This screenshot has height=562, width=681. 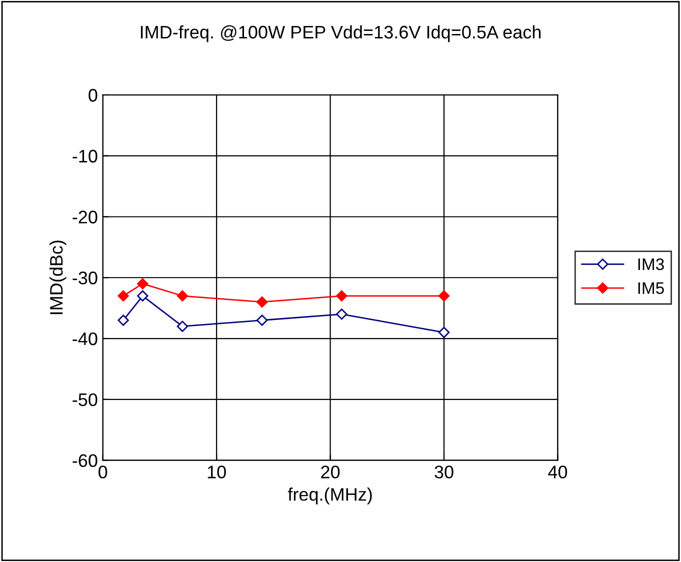 I want to click on x-tick-label: 20, so click(x=330, y=472).